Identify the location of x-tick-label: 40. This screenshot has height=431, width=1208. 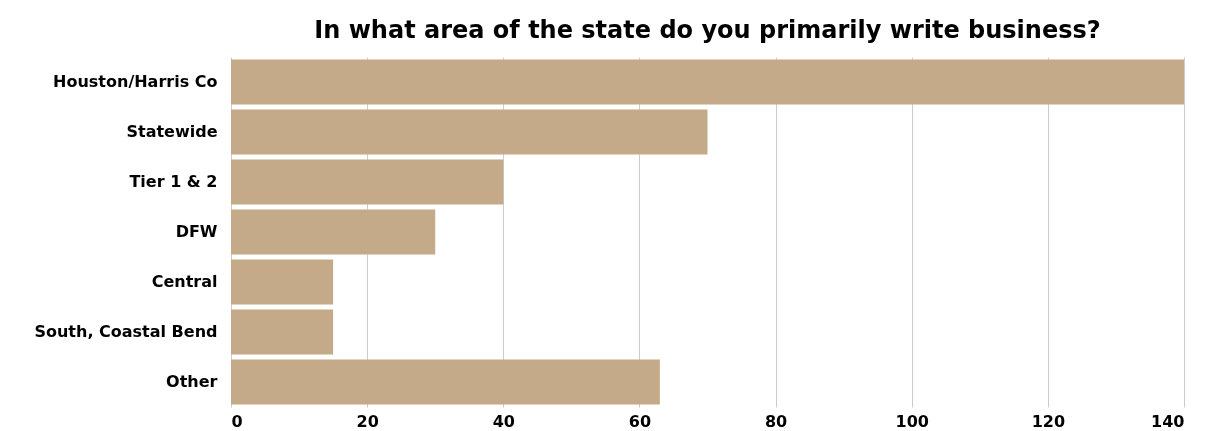
(503, 421).